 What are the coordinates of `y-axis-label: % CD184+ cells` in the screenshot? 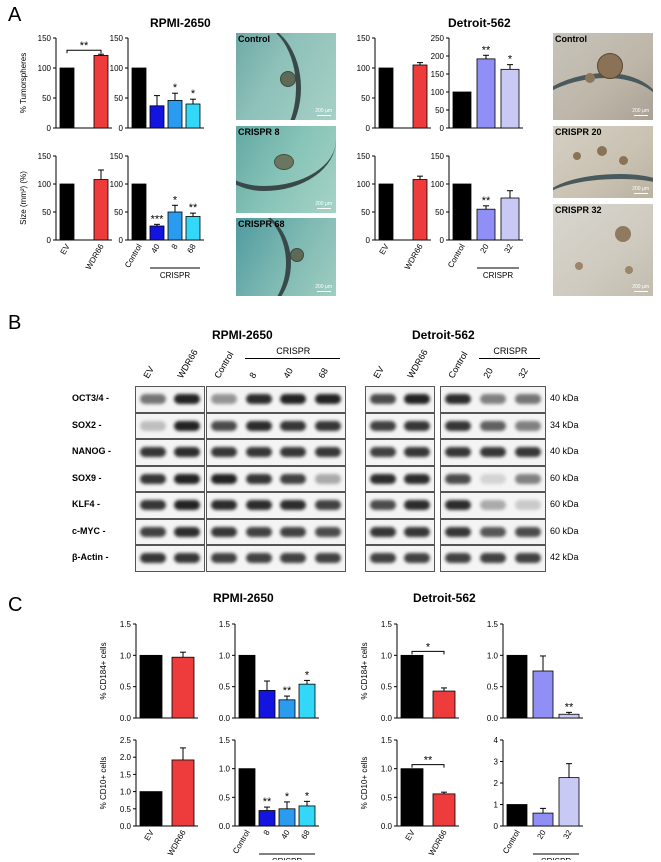 It's located at (364, 670).